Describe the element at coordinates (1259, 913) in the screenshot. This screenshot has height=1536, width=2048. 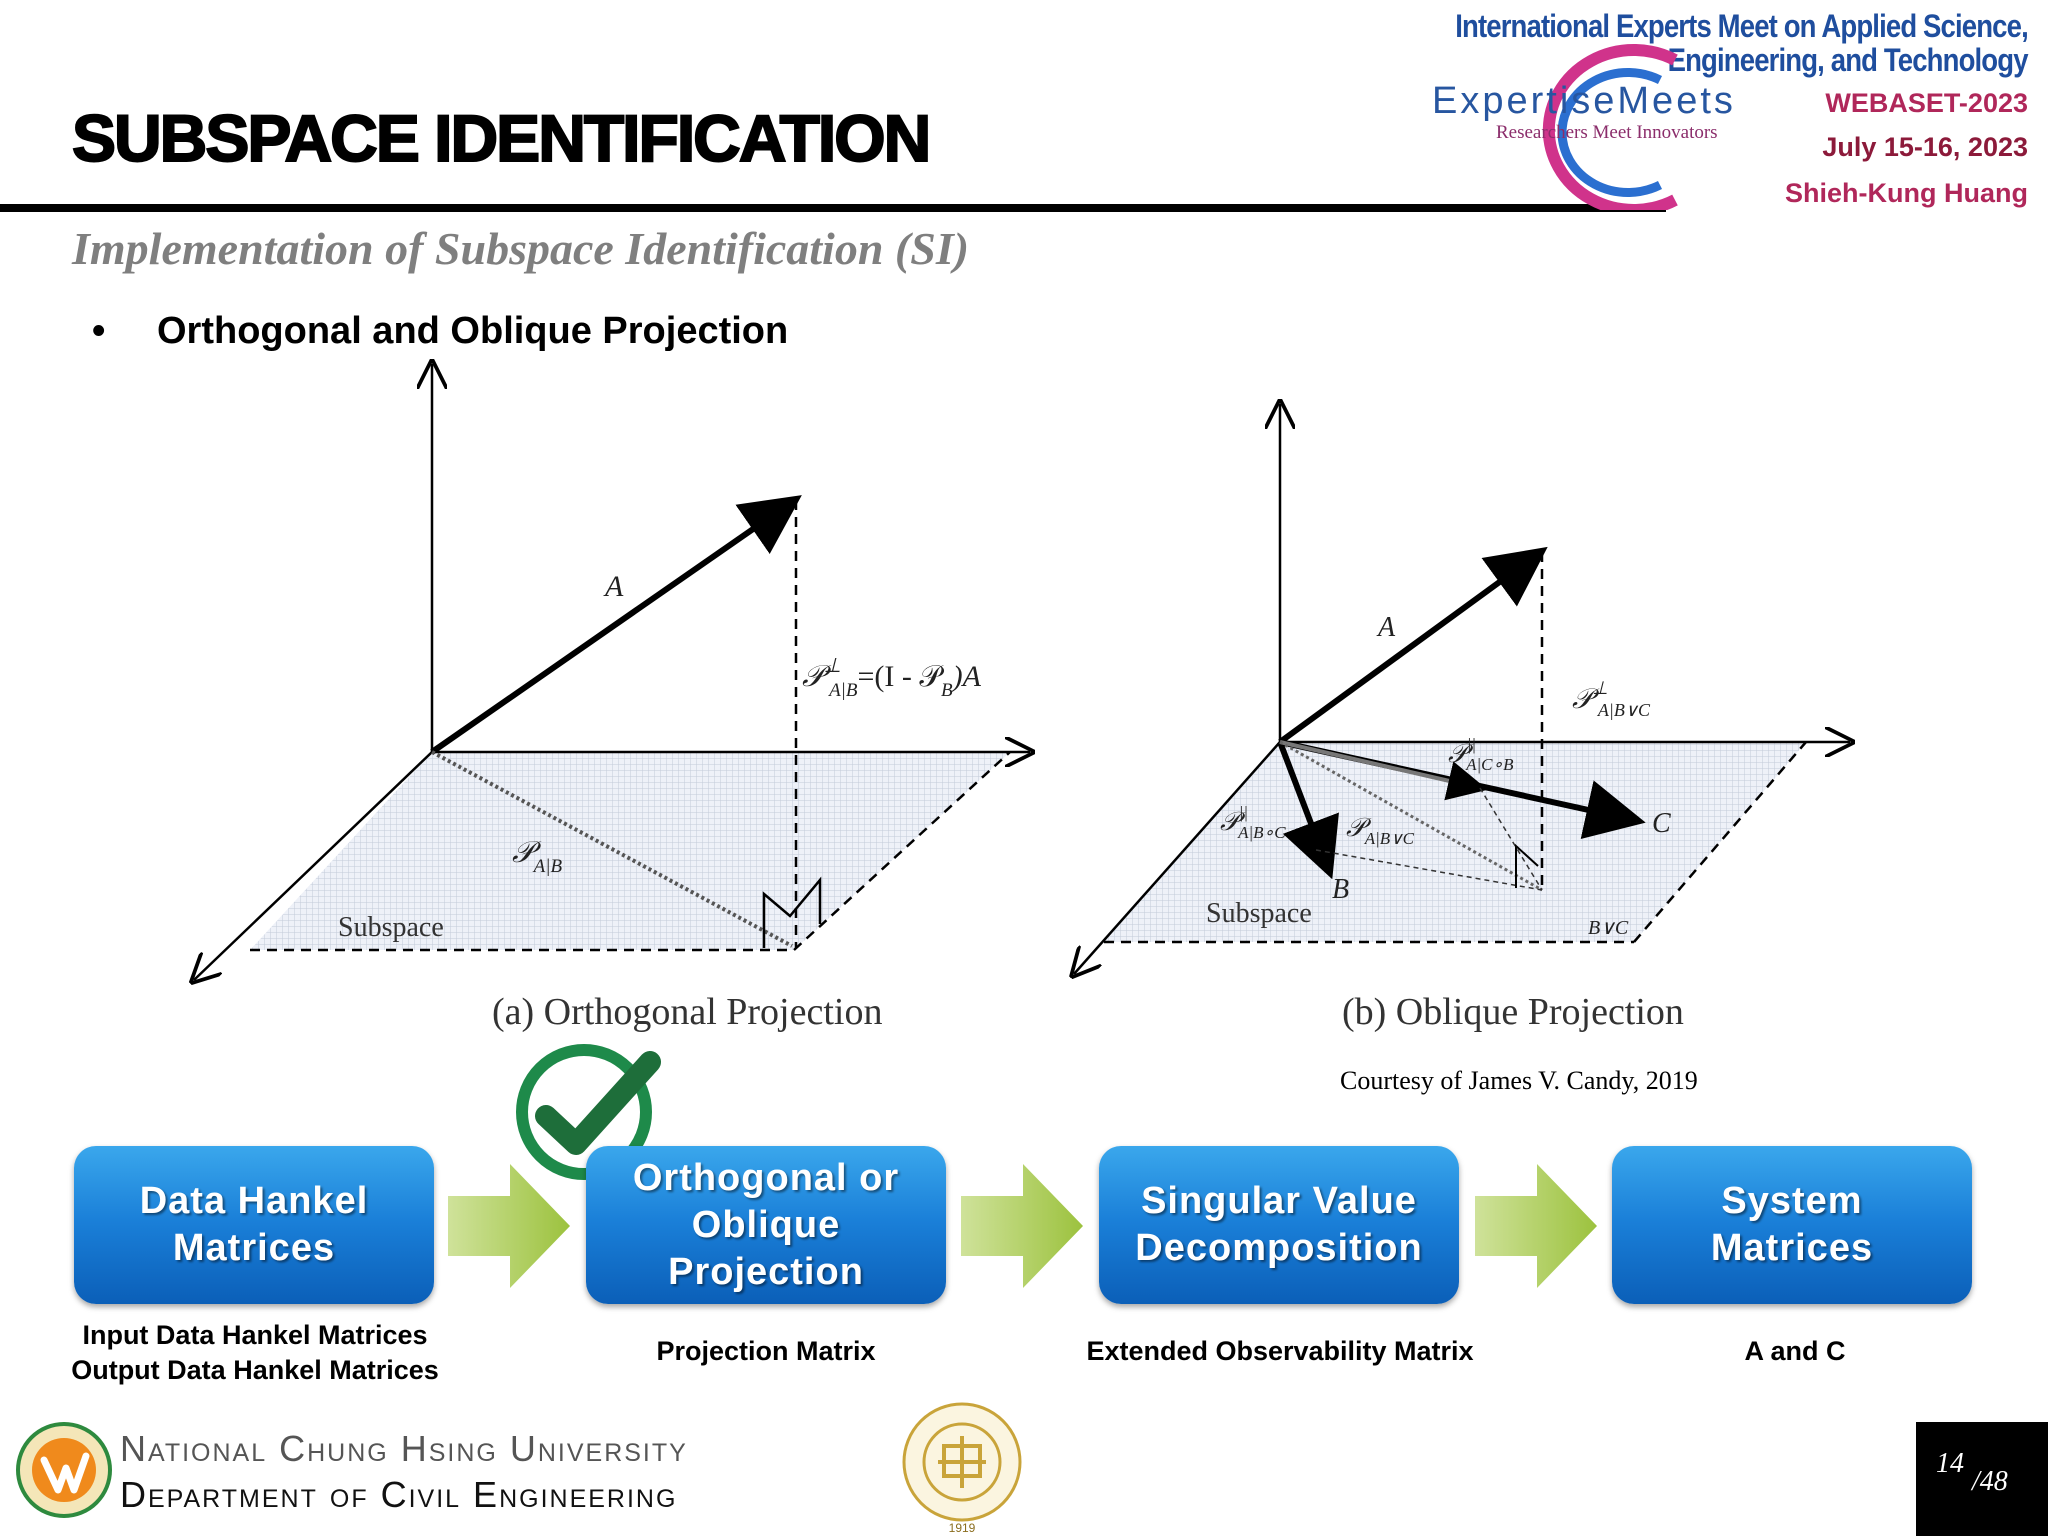
I see `subspace-label-b: Subspace` at that location.